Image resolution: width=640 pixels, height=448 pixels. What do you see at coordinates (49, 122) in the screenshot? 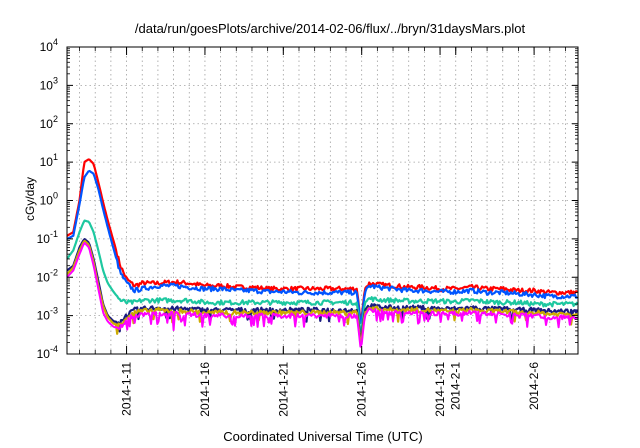
I see `y-tick-label: 10²` at bounding box center [49, 122].